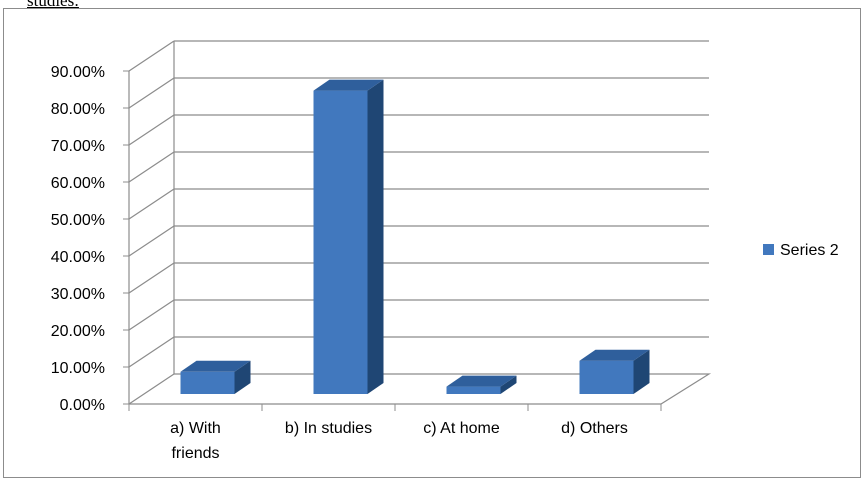 This screenshot has width=868, height=485. What do you see at coordinates (78, 183) in the screenshot?
I see `y-tick-label: 60.00%` at bounding box center [78, 183].